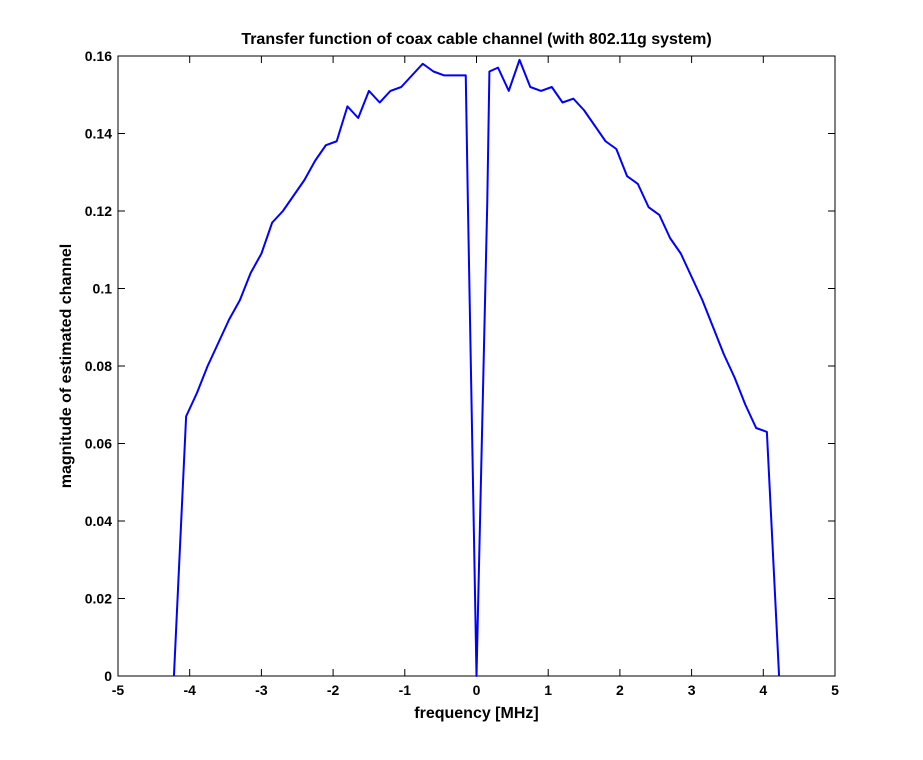  I want to click on y-tick-label: 0.1, so click(103, 289).